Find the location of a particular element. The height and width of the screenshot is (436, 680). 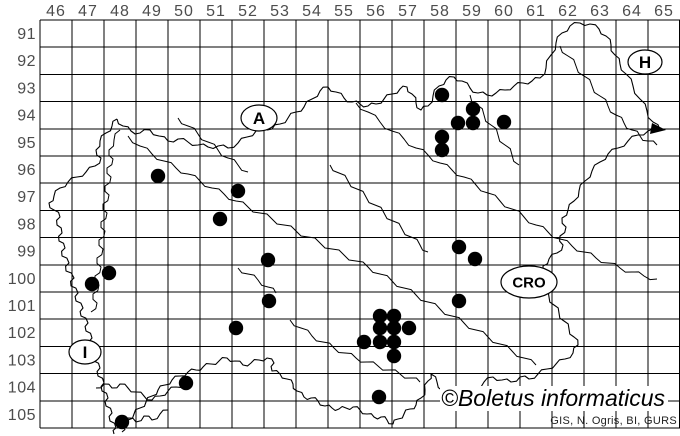

grid-row-label: 99 is located at coordinates (26, 252).